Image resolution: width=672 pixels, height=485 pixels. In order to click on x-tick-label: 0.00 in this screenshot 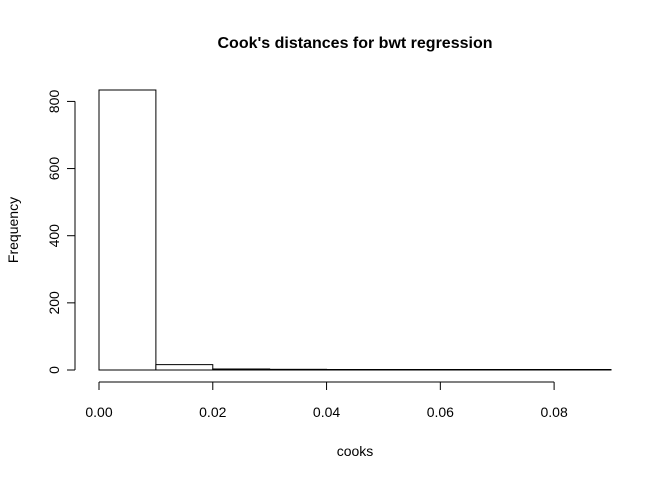, I will do `click(98, 412)`.